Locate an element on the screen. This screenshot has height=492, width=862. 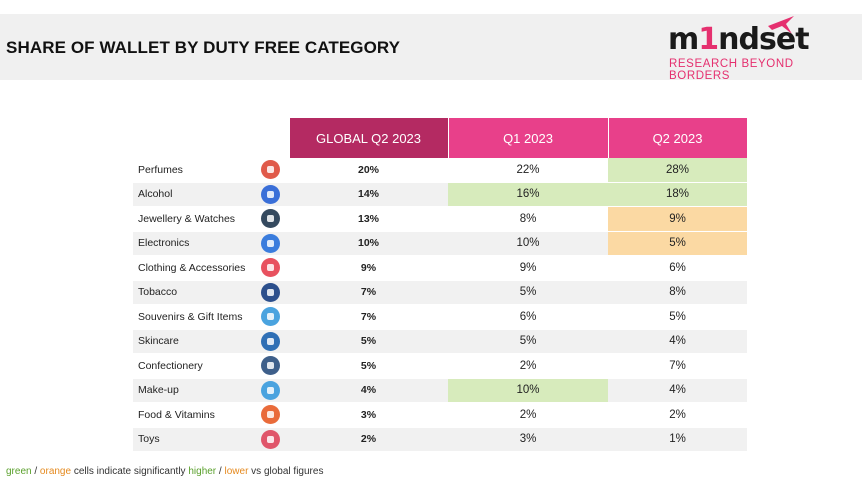
value-cell-global: 3% is located at coordinates (368, 415).